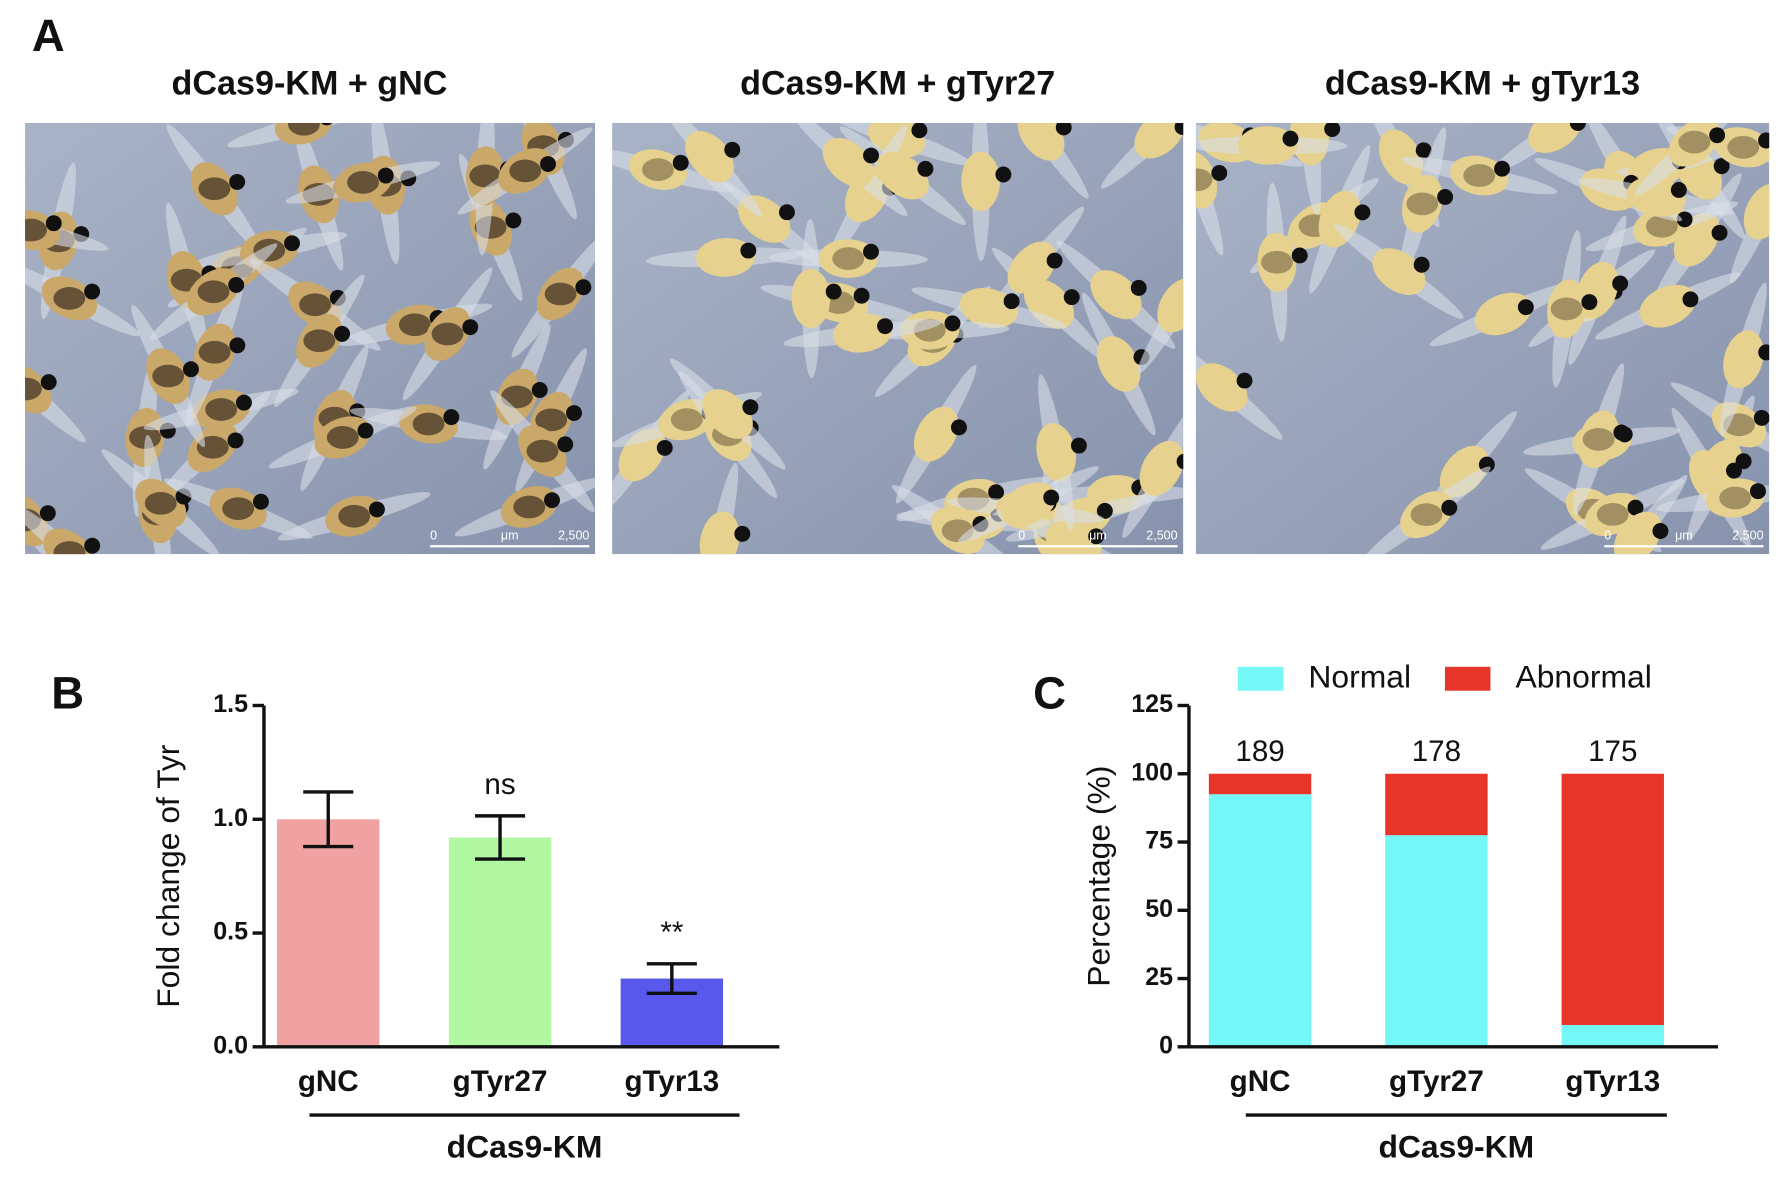  I want to click on photo: 0 μm 2,500, so click(310, 338).